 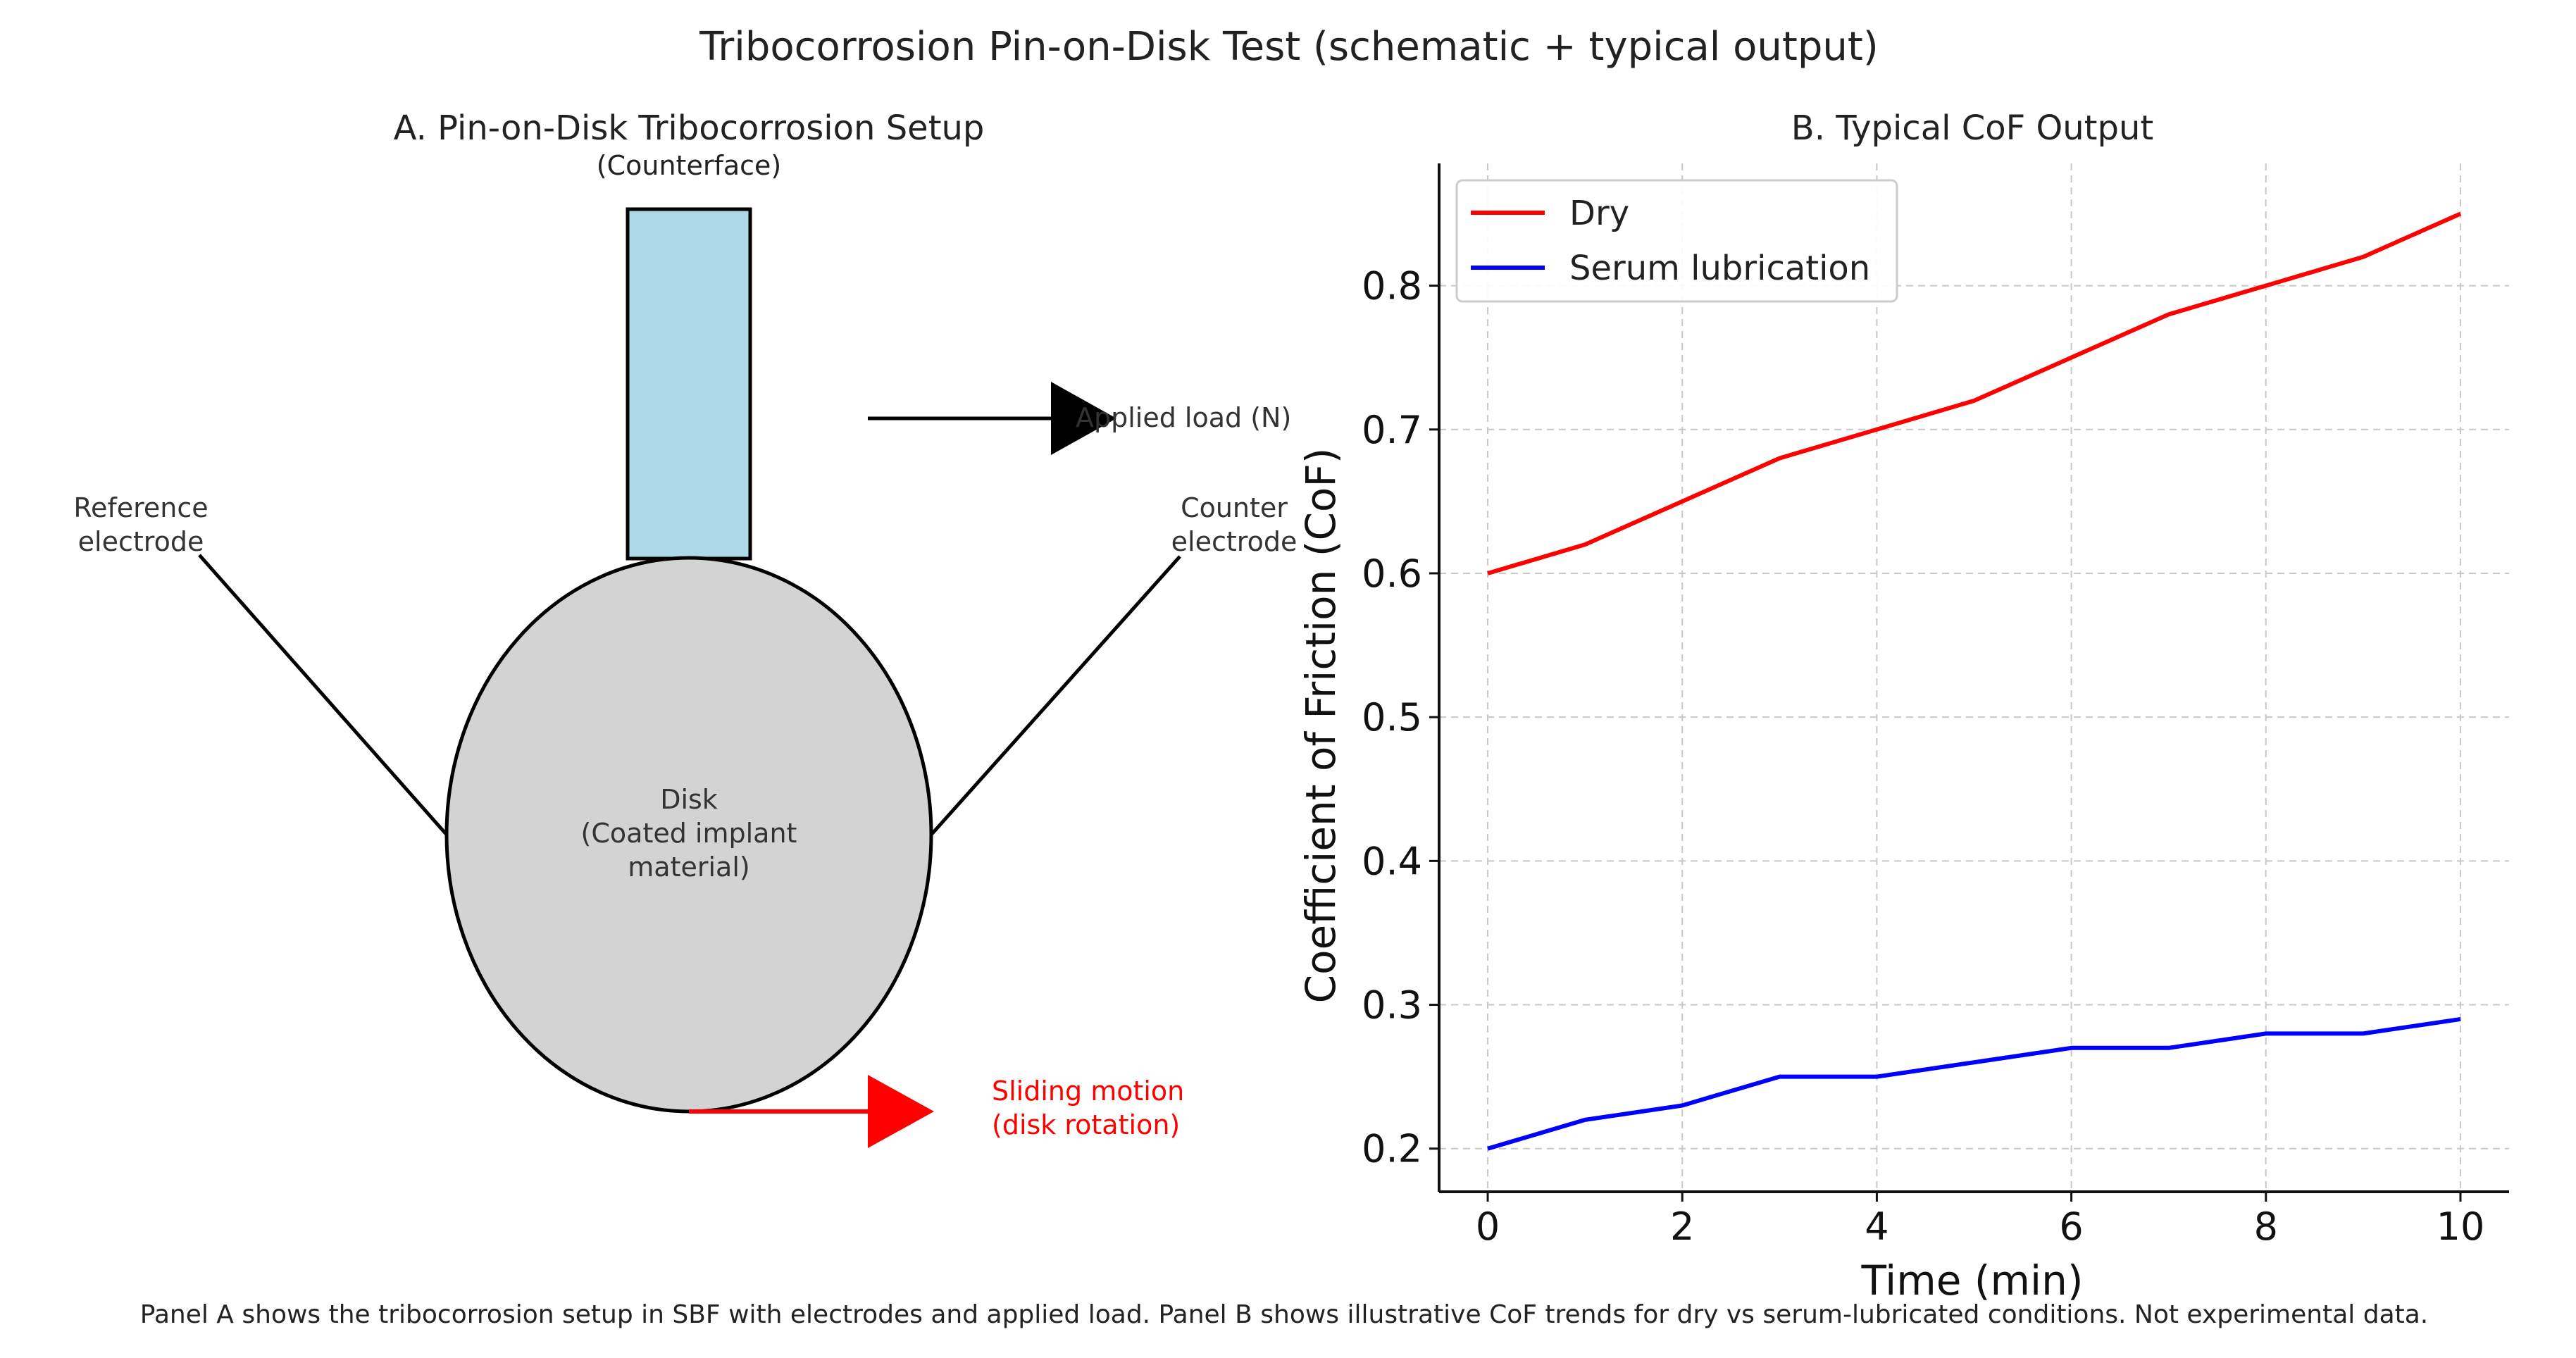 I want to click on chart-legend: Dry Serum lubrication, so click(x=1676, y=241).